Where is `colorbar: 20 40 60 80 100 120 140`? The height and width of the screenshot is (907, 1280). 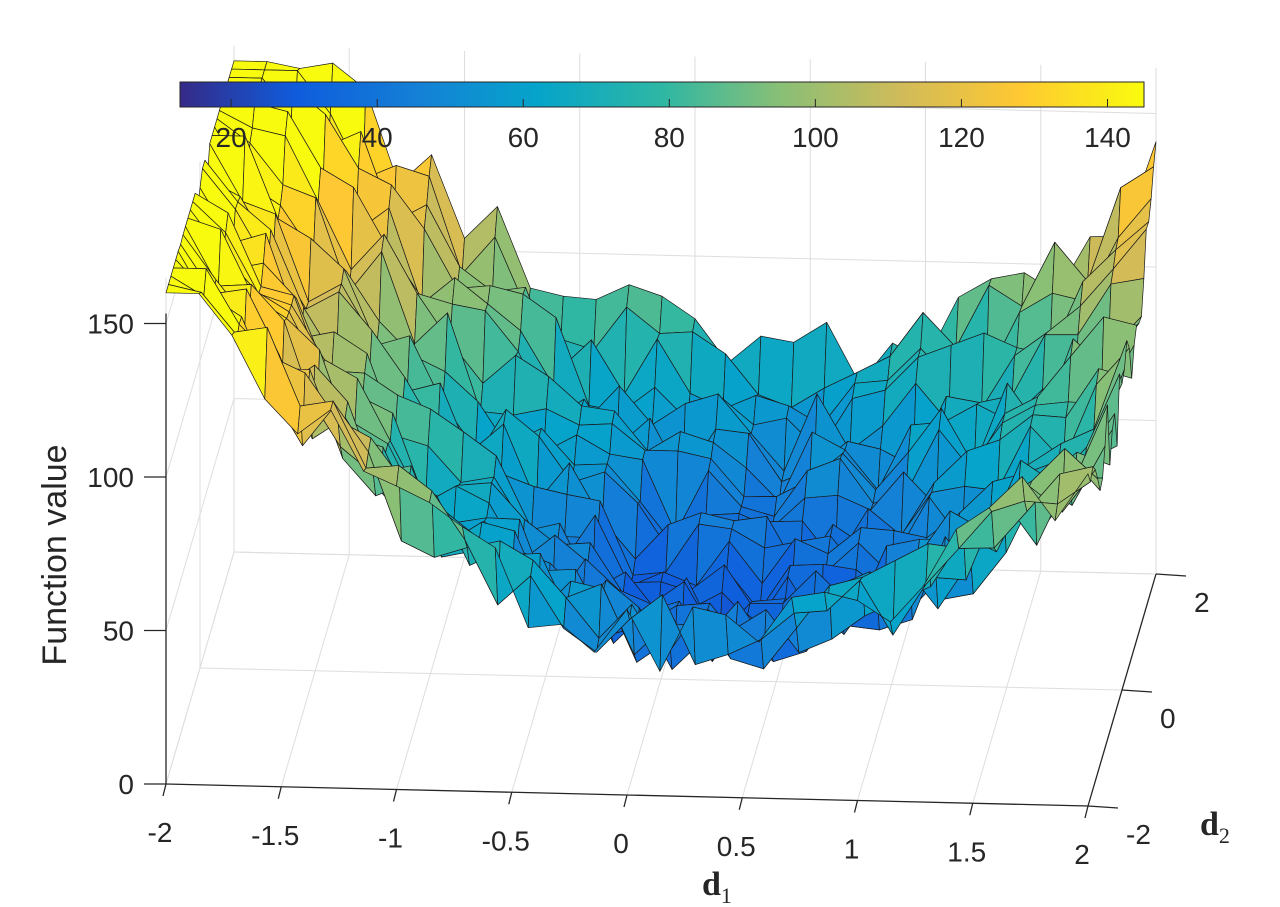
colorbar: 20 40 60 80 100 120 140 is located at coordinates (662, 117).